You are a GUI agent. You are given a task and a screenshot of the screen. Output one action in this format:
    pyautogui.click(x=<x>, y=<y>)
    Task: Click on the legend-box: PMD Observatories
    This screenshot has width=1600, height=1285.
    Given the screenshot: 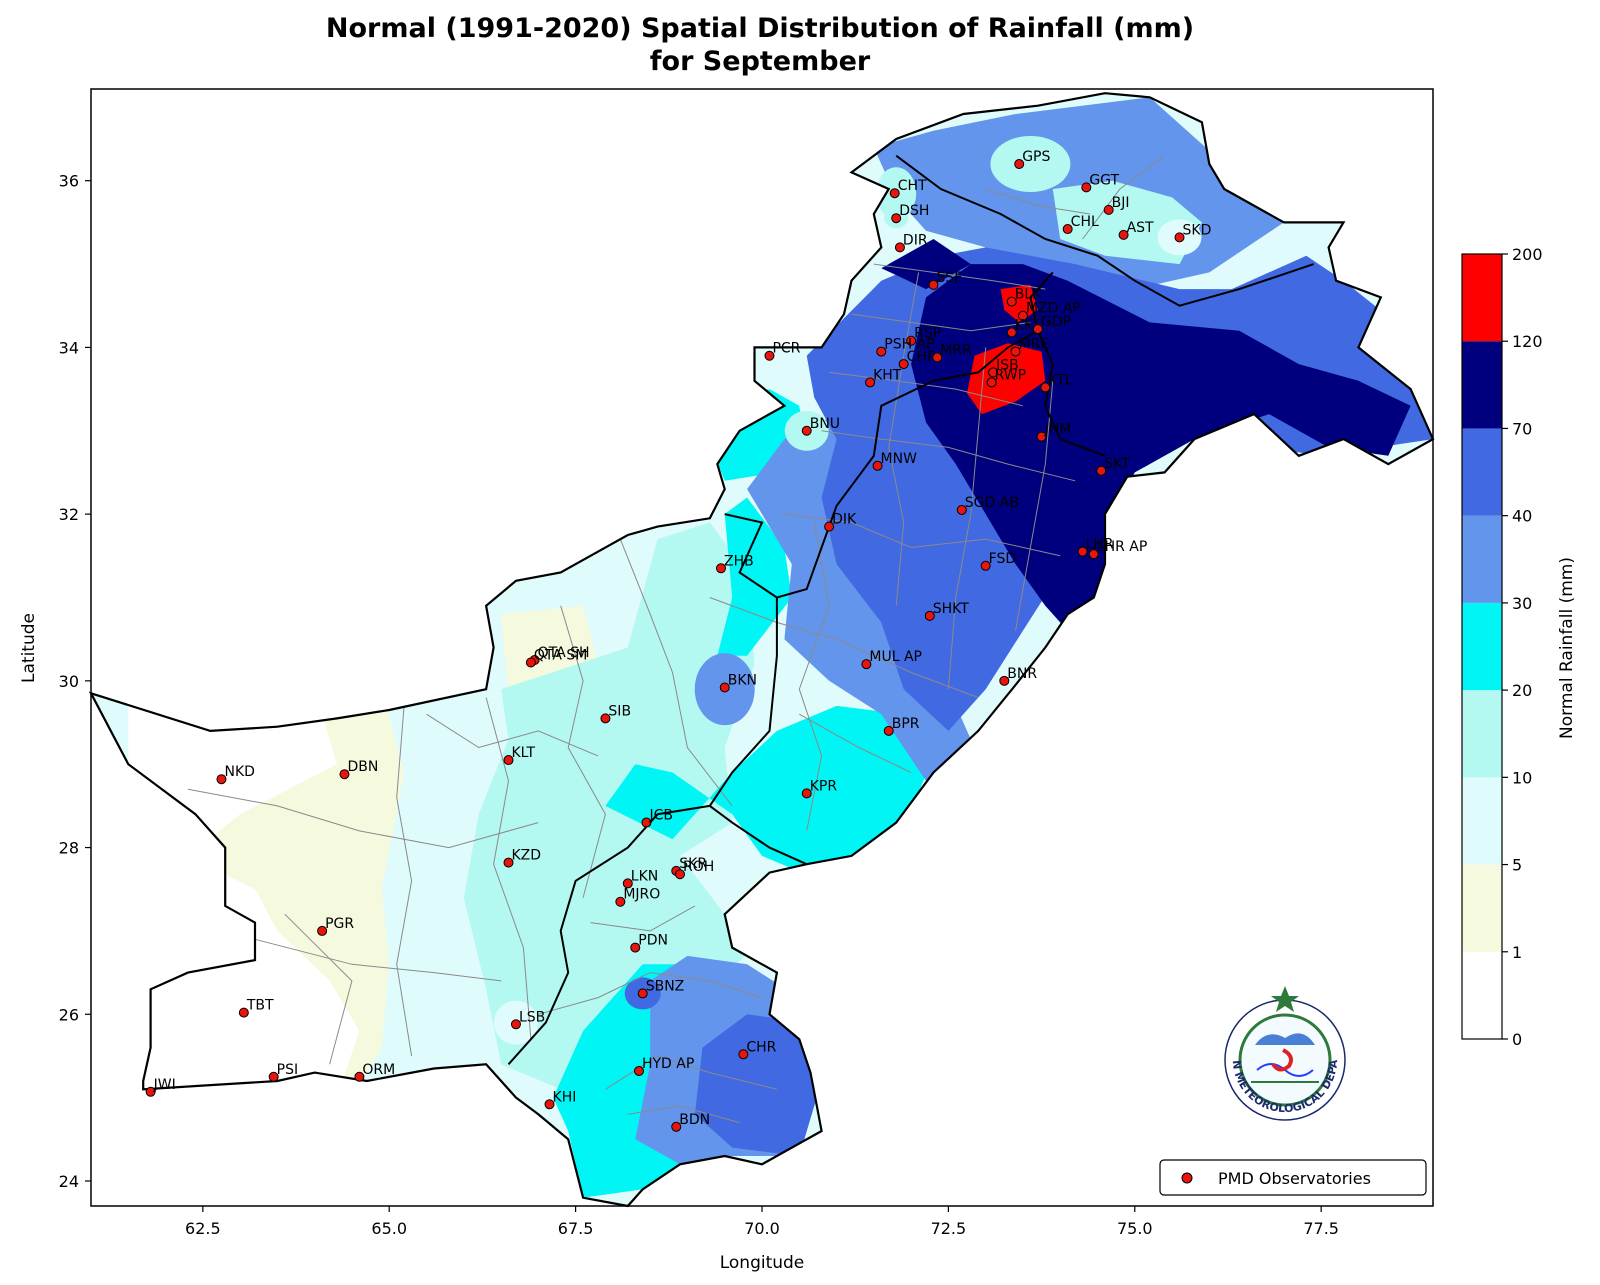 What is the action you would take?
    pyautogui.click(x=1293, y=1177)
    